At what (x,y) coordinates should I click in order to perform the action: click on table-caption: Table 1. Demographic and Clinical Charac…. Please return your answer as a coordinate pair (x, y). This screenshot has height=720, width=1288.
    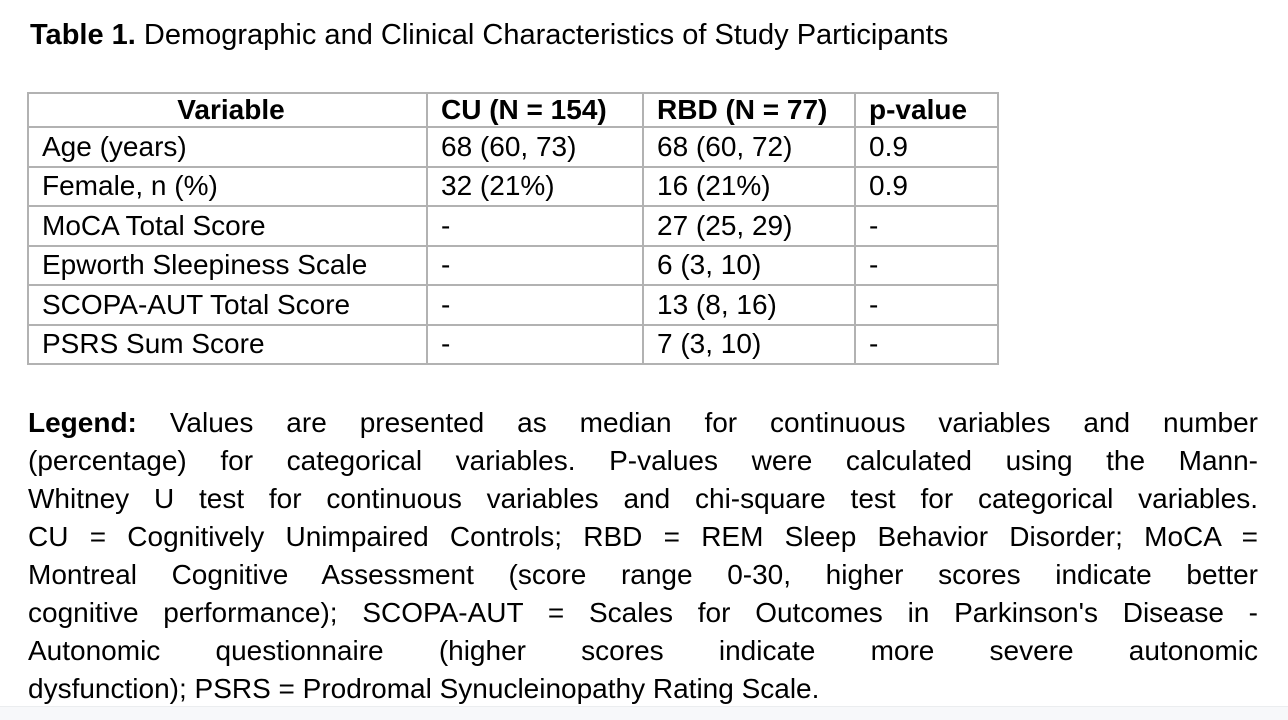
    Looking at the image, I should click on (489, 35).